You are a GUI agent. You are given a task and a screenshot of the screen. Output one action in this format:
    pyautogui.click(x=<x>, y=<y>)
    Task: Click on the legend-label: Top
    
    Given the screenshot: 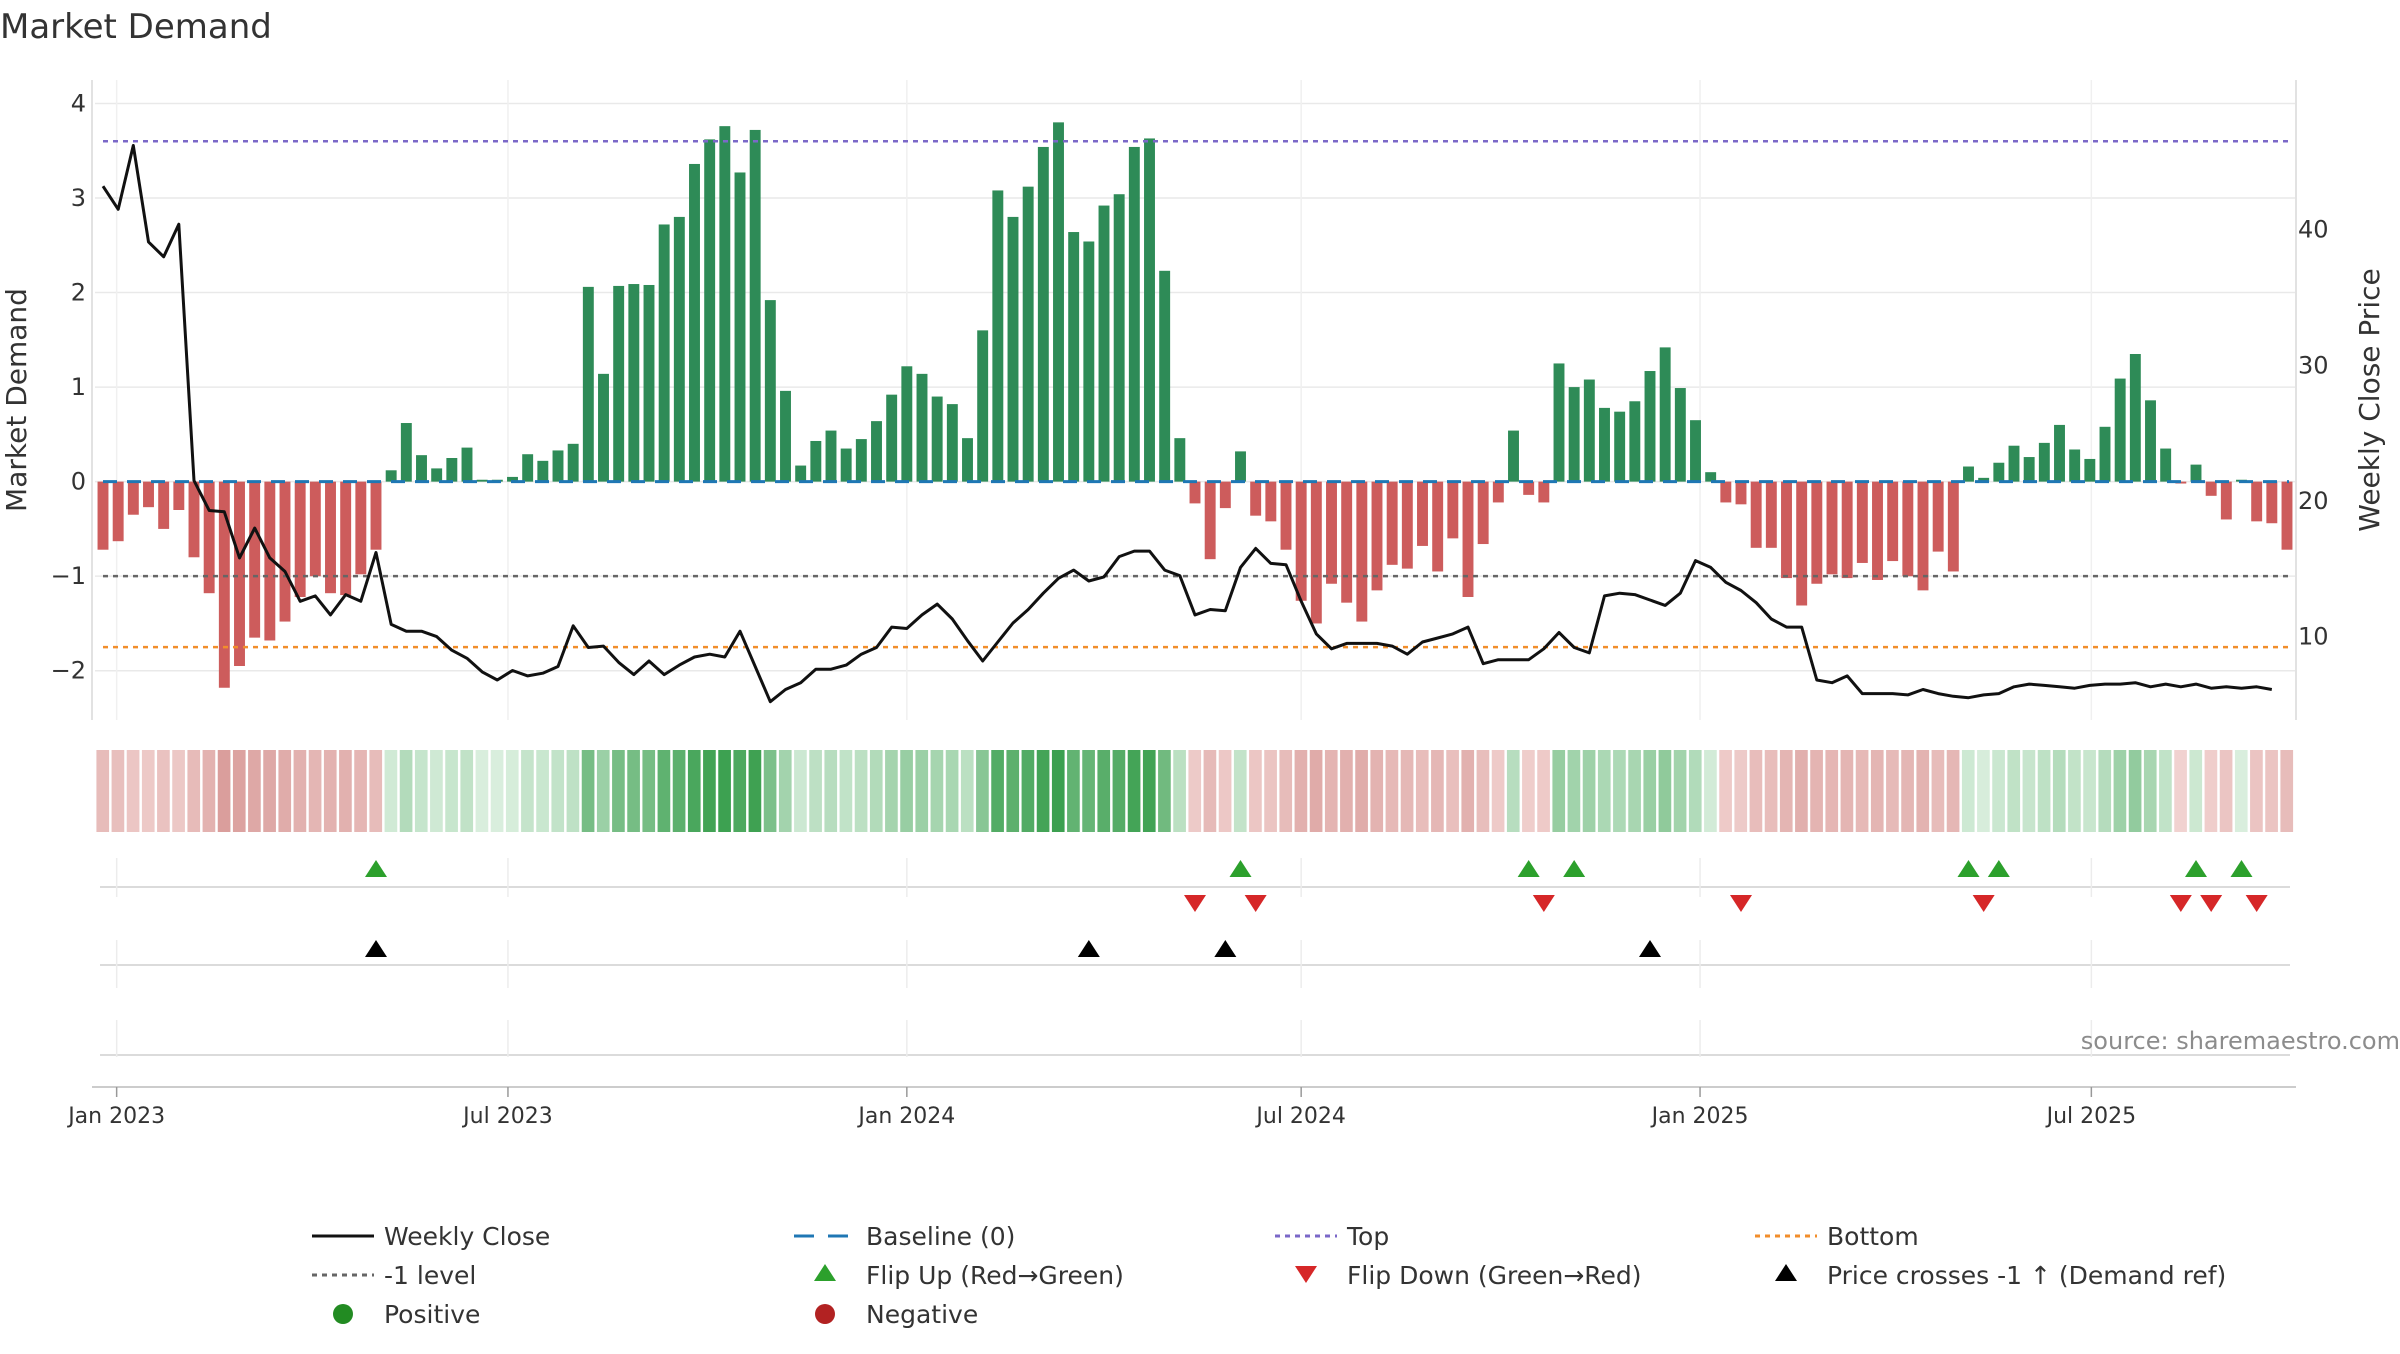 What is the action you would take?
    pyautogui.click(x=1367, y=1236)
    